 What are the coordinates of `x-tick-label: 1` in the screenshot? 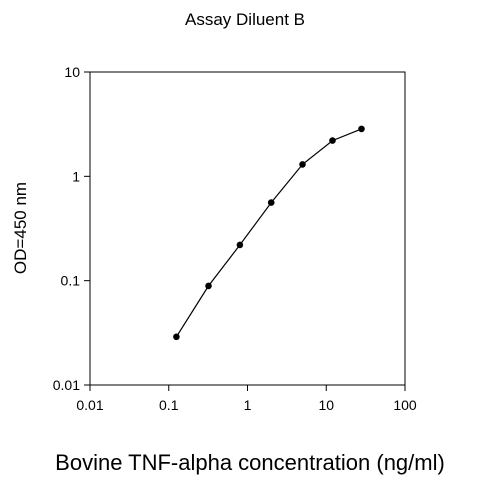 It's located at (248, 405).